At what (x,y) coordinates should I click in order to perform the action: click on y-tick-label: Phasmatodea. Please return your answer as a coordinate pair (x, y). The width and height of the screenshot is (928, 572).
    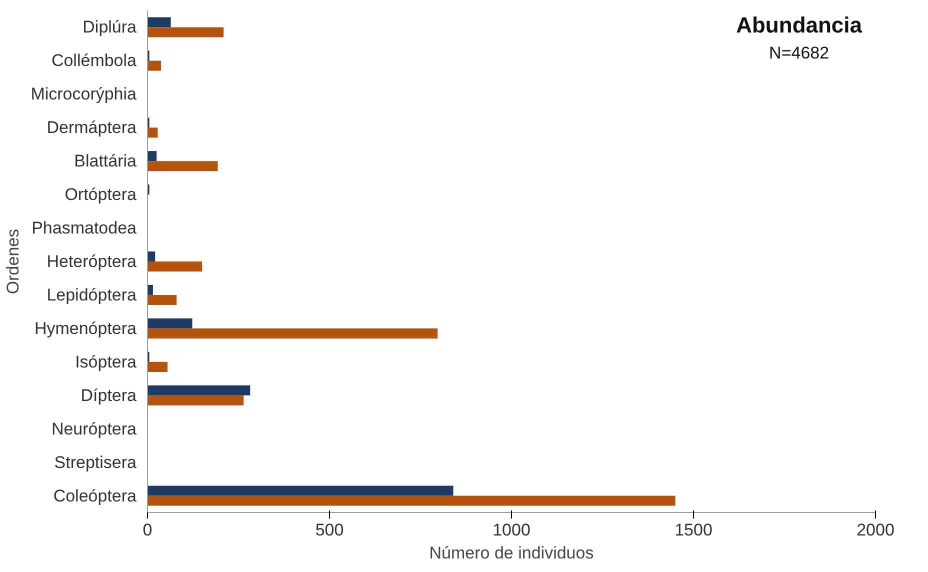
    Looking at the image, I should click on (85, 228).